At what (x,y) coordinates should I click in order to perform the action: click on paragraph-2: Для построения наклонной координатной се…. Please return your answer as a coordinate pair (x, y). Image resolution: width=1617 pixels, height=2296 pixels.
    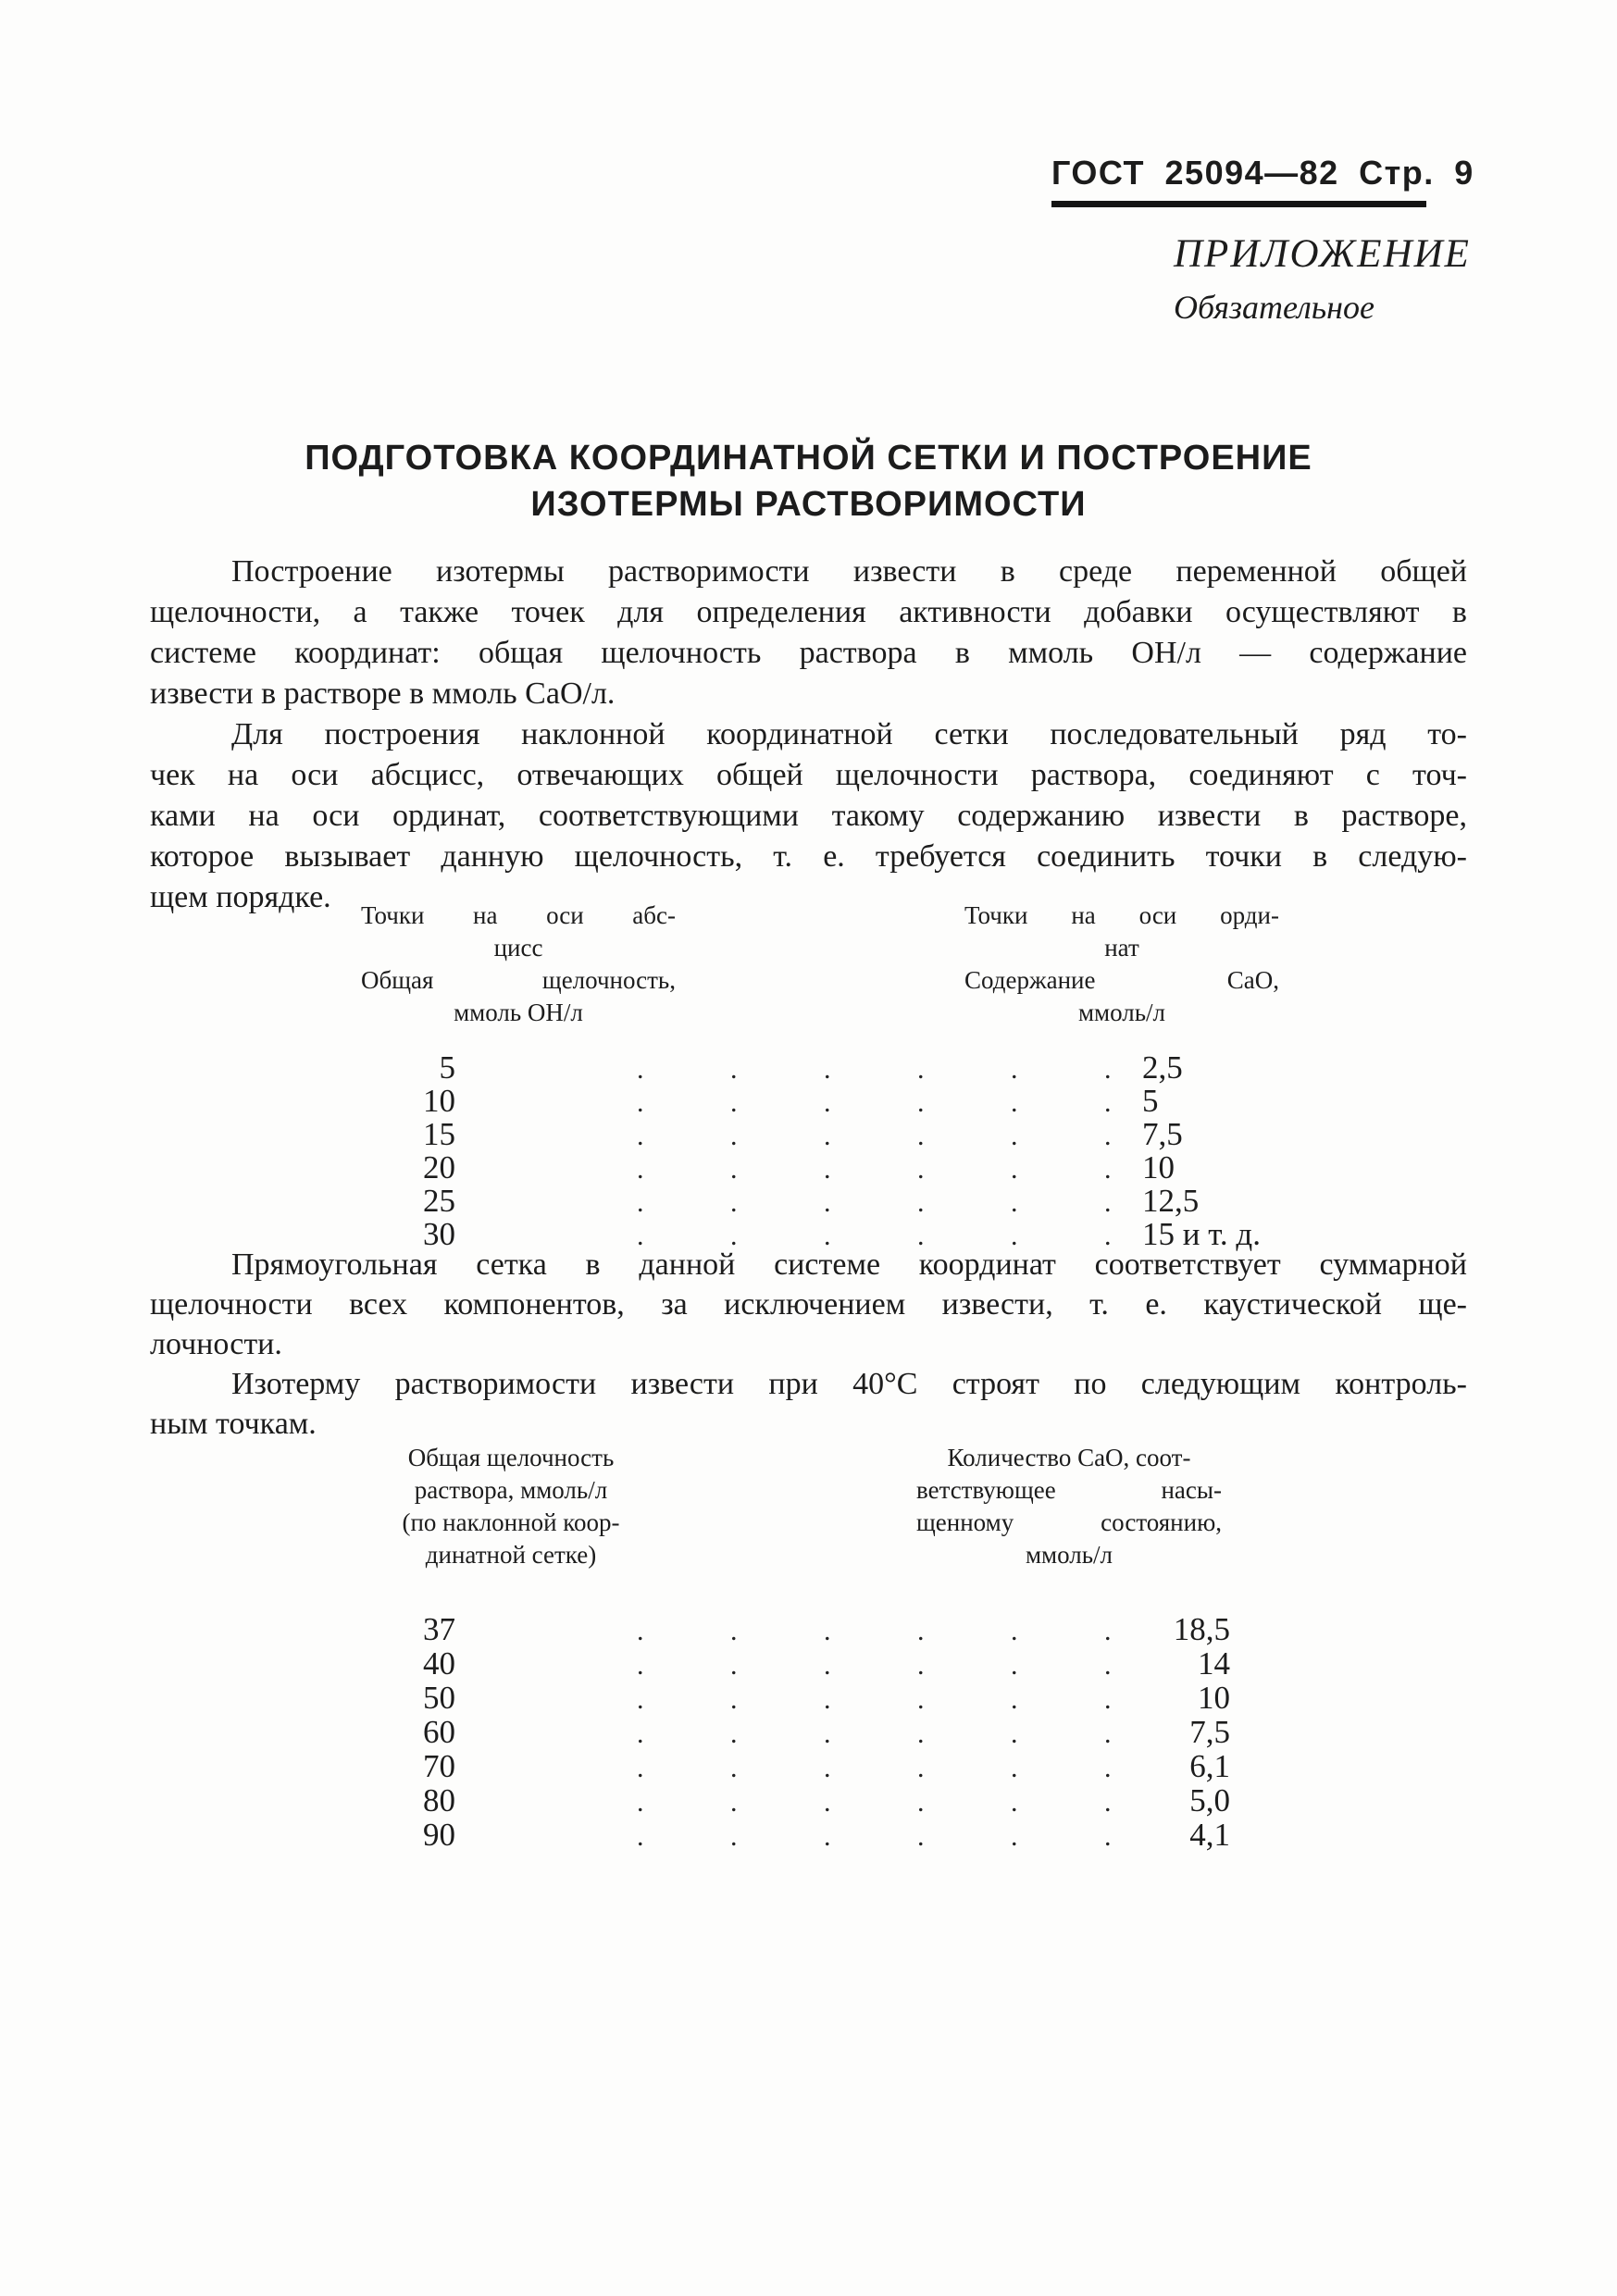
    Looking at the image, I should click on (808, 816).